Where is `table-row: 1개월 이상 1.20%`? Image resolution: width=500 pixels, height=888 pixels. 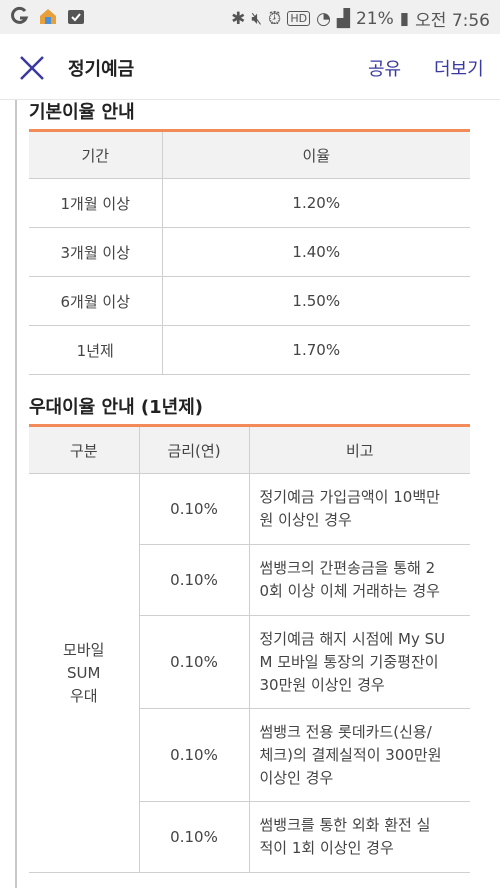
table-row: 1개월 이상 1.20% is located at coordinates (249, 203).